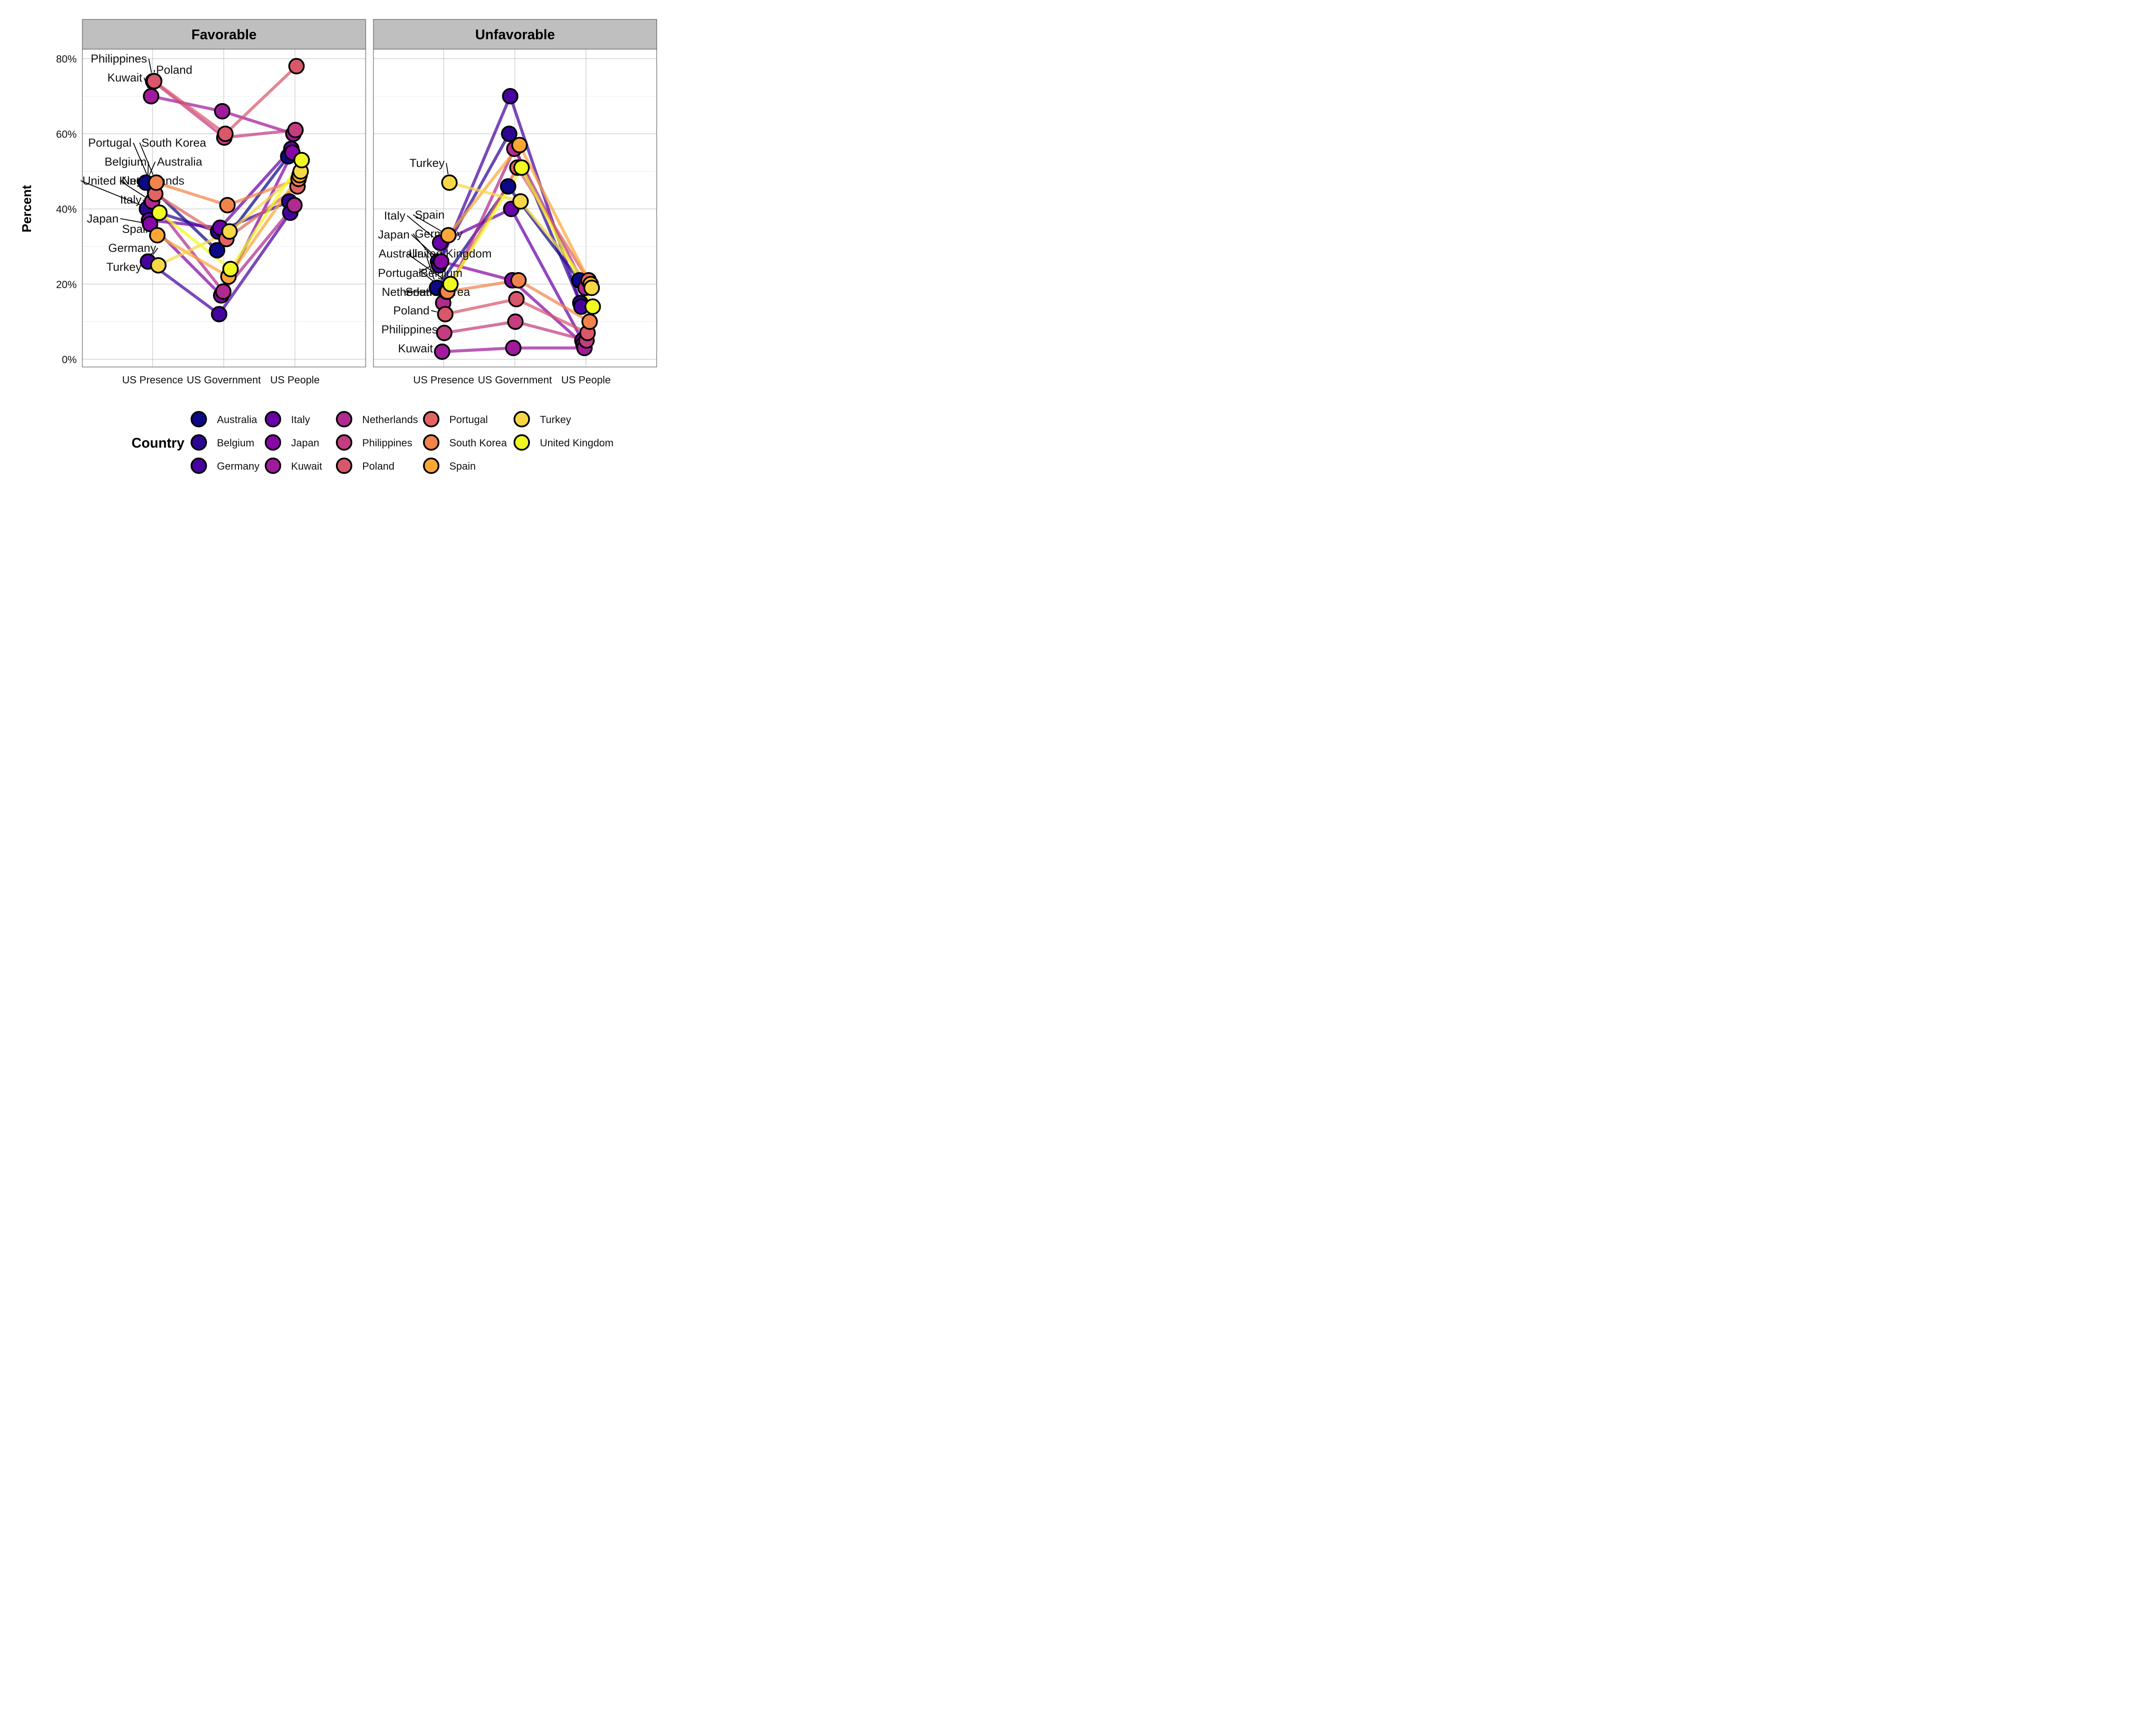  What do you see at coordinates (518, 280) in the screenshot?
I see `point-south-korea-us-government` at bounding box center [518, 280].